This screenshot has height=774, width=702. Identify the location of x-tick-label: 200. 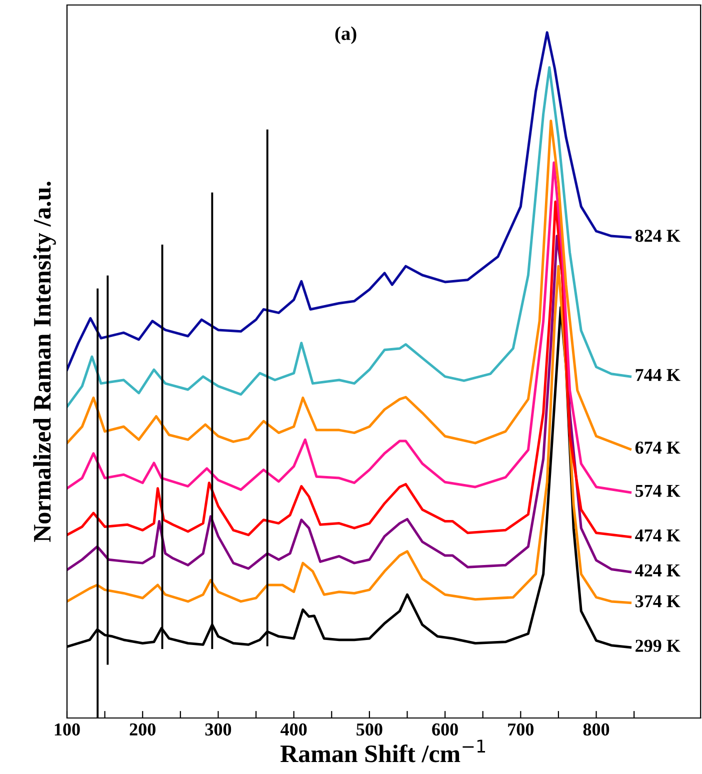
(143, 729).